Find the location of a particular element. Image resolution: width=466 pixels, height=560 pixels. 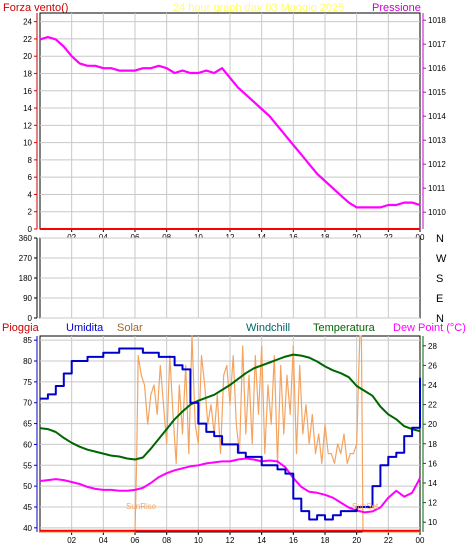

y2-tick-label: 1013 is located at coordinates (437, 140).